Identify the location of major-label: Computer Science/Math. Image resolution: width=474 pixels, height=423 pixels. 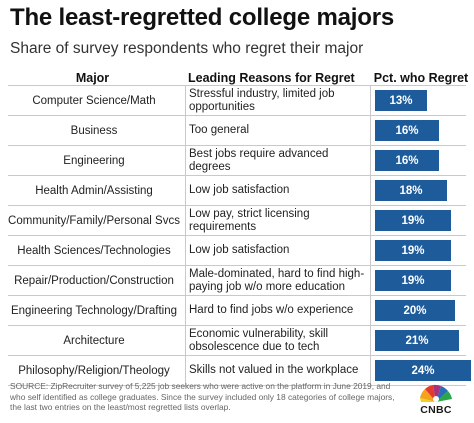
(94, 100).